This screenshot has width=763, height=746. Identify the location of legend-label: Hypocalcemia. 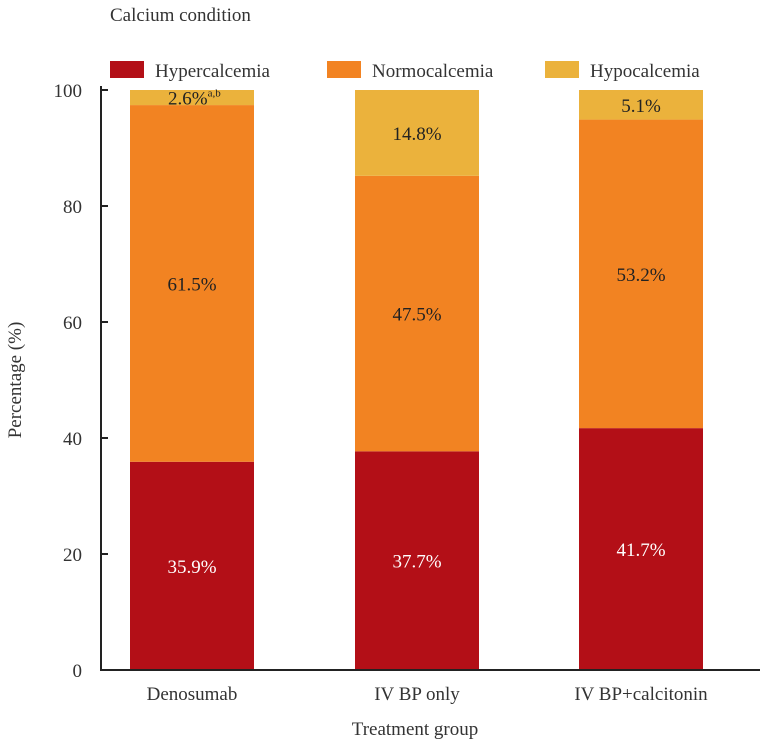
(645, 71).